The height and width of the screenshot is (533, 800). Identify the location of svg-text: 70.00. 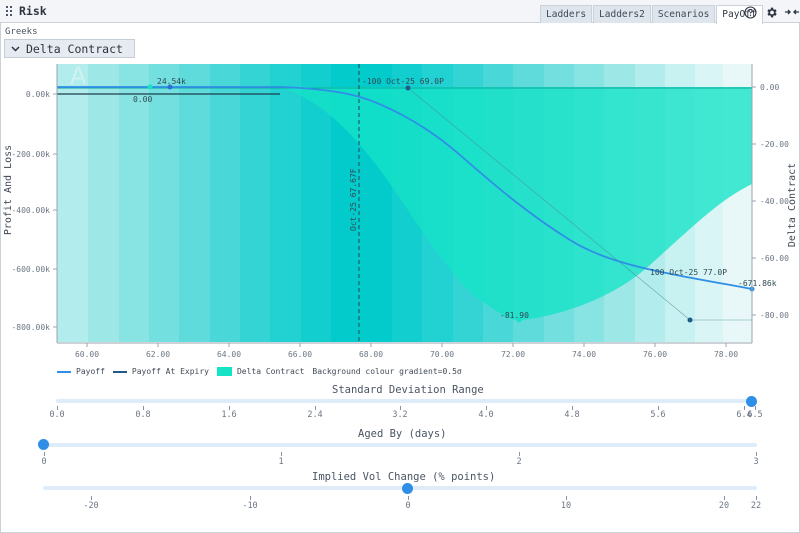
(442, 354).